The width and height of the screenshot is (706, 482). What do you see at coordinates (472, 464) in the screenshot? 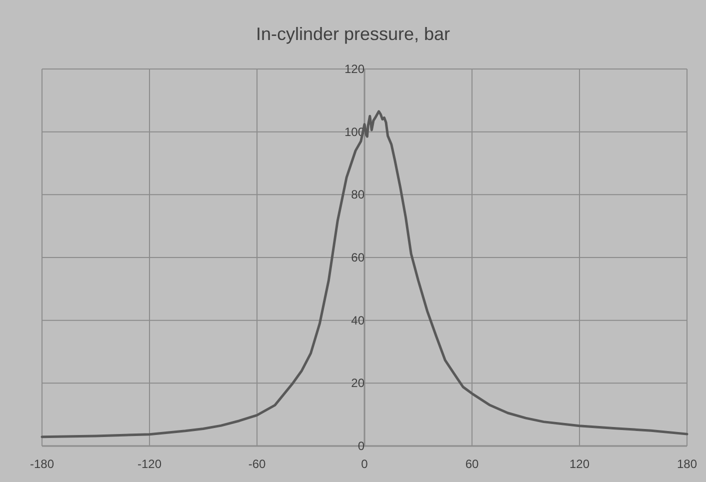
I see `x-tick-label: 60` at bounding box center [472, 464].